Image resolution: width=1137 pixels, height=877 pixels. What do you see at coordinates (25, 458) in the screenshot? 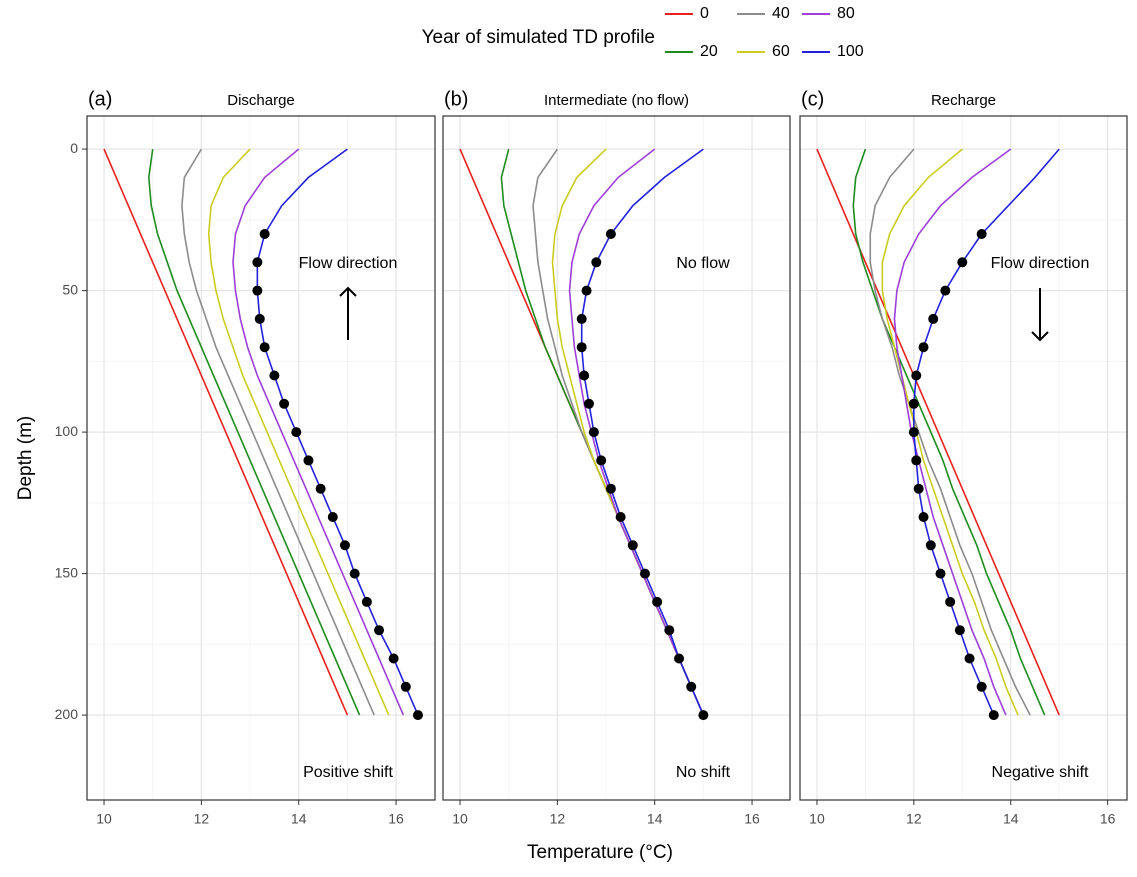
I see `y-axis-title: Depth (m)` at bounding box center [25, 458].